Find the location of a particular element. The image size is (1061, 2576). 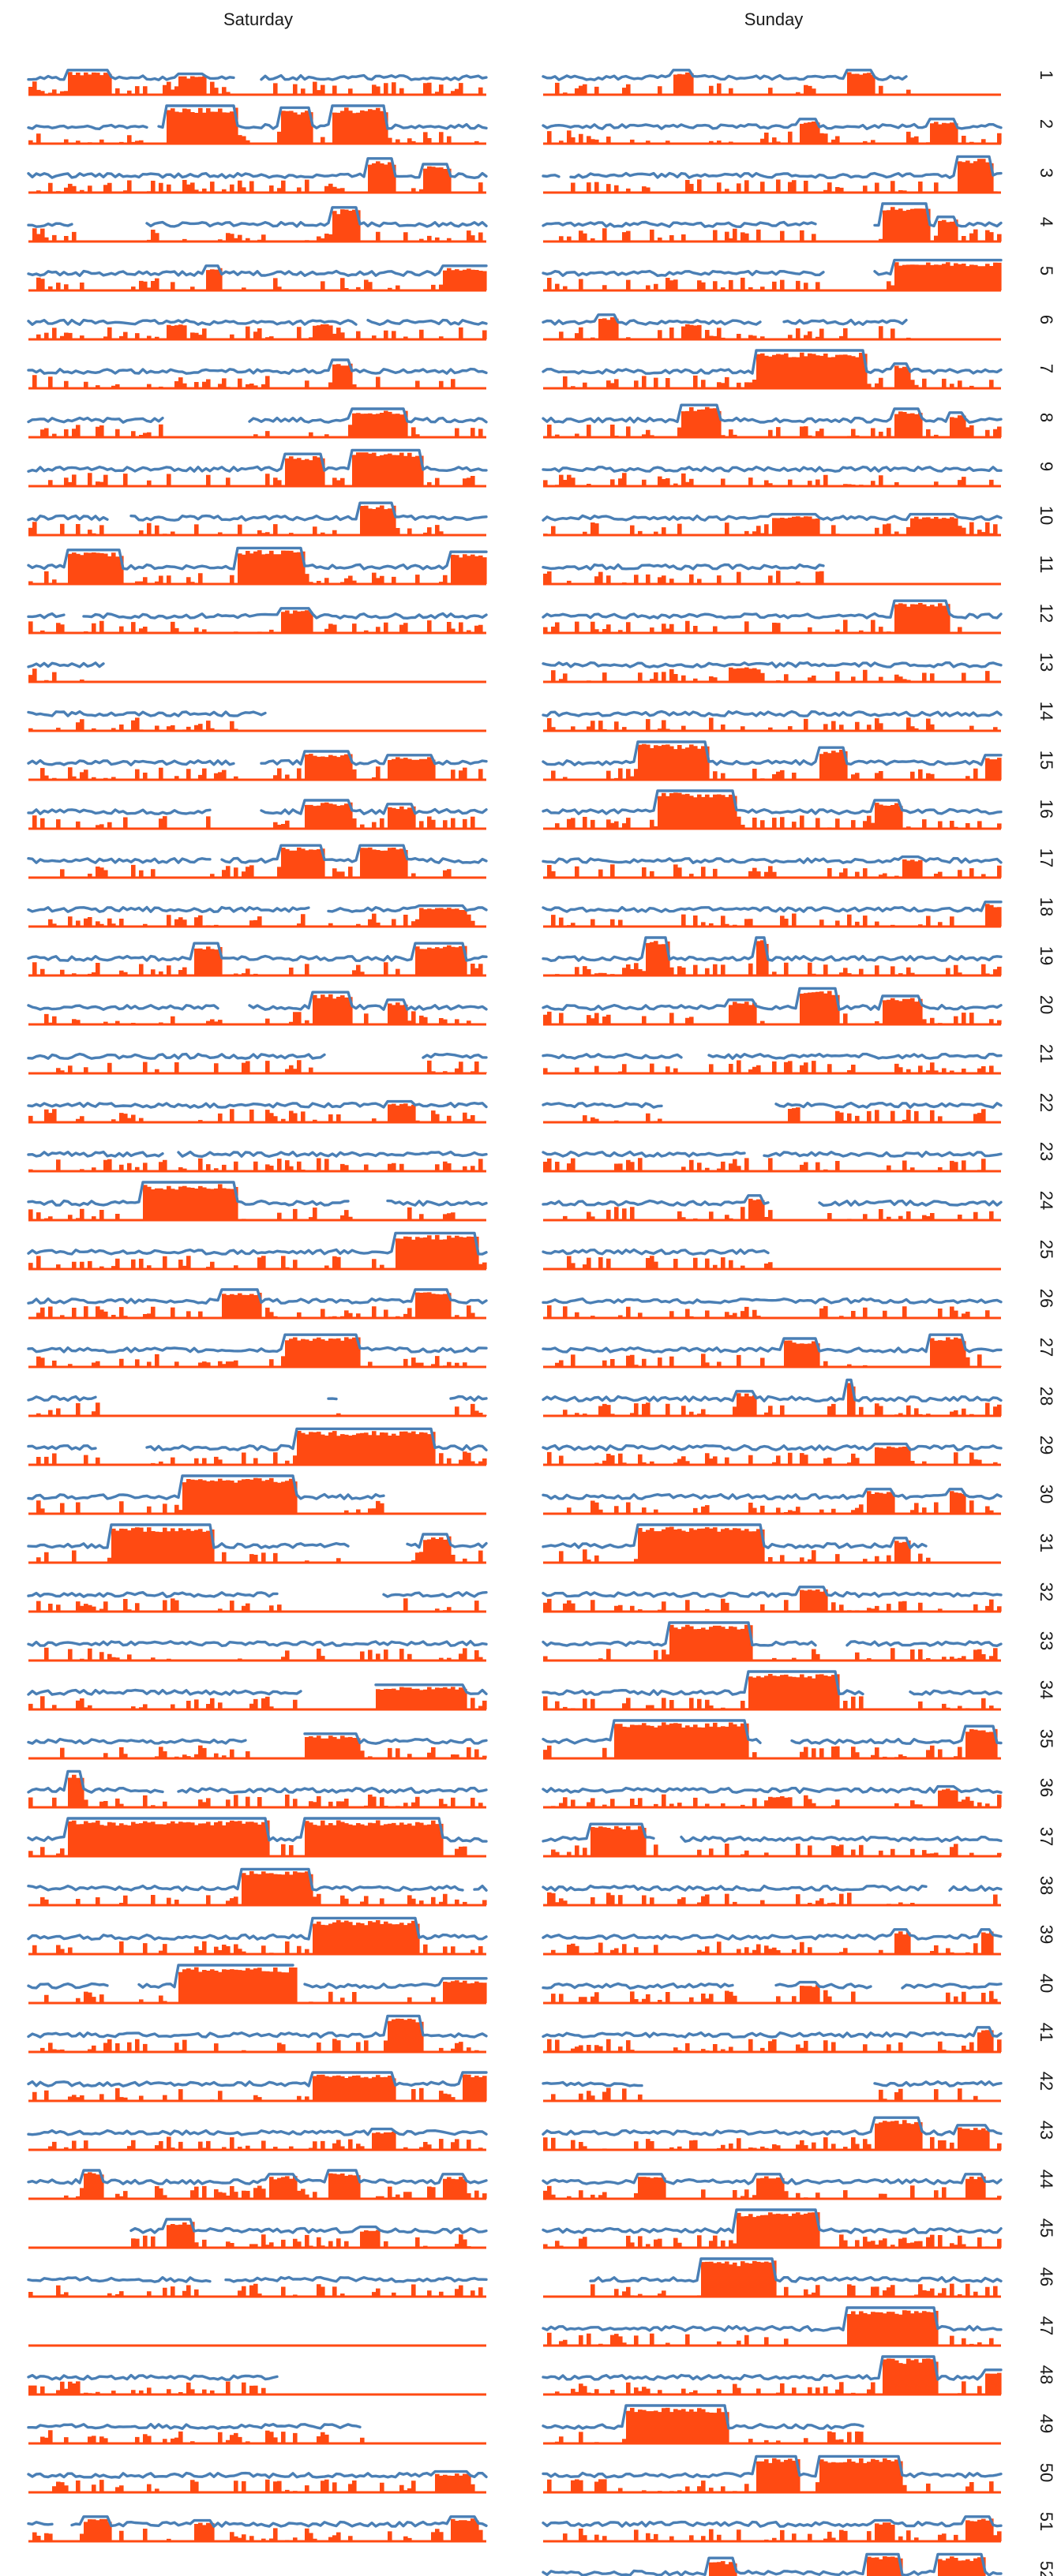

week-label: 22 is located at coordinates (1046, 1102).